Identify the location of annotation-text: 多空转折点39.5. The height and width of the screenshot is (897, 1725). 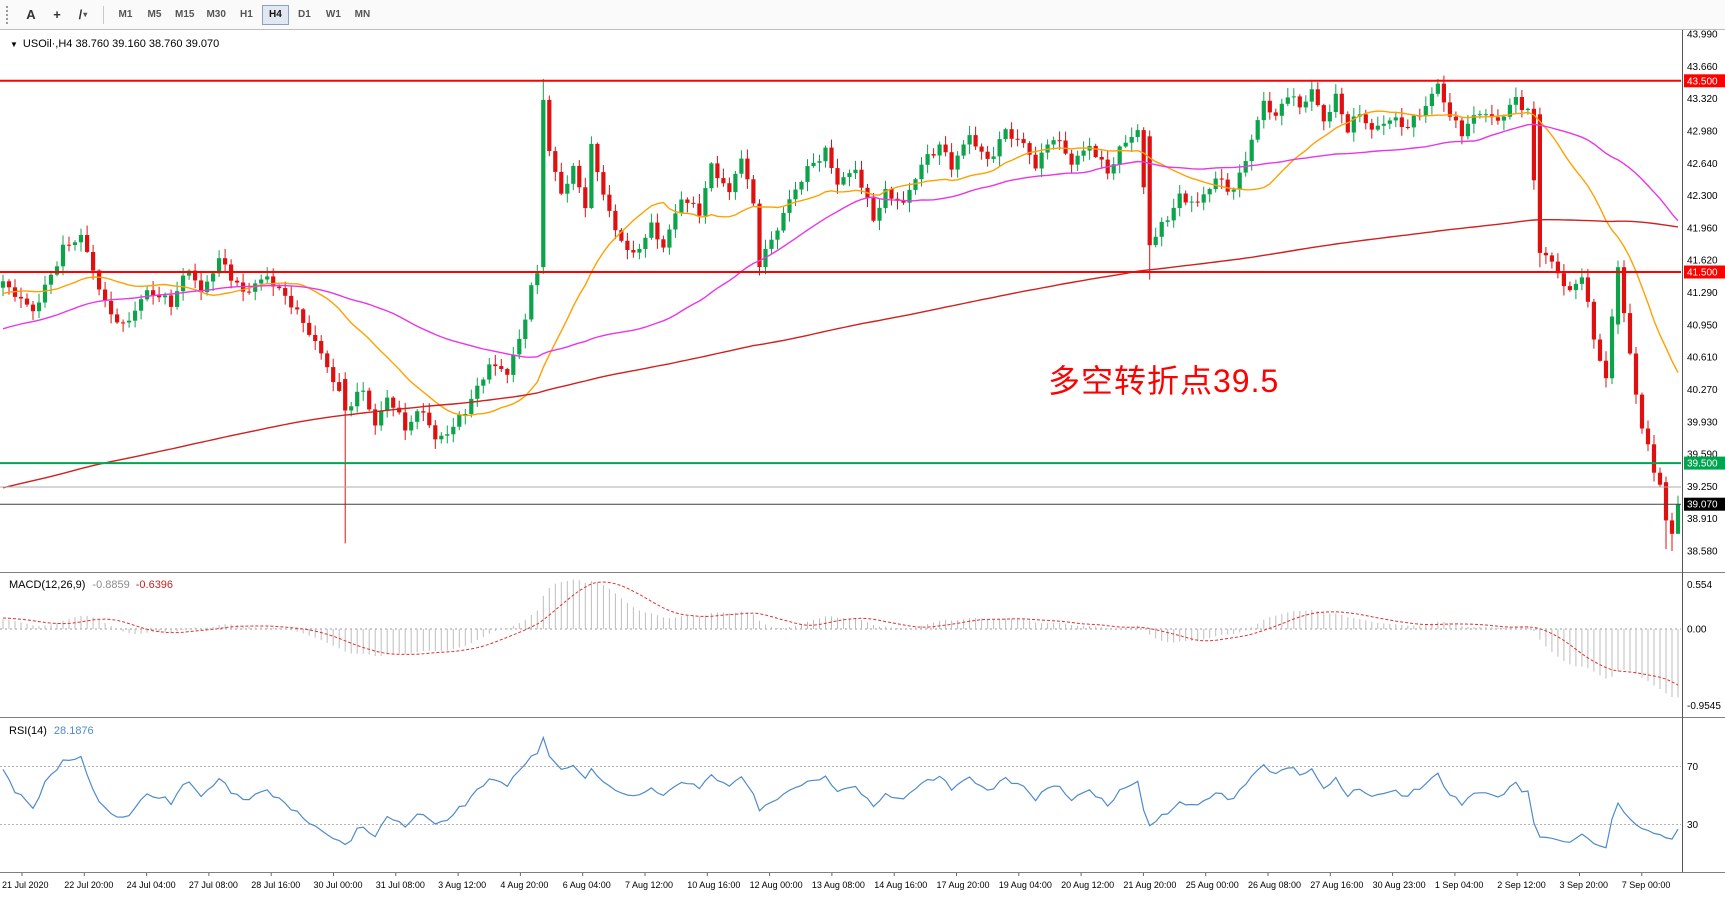
(1164, 381).